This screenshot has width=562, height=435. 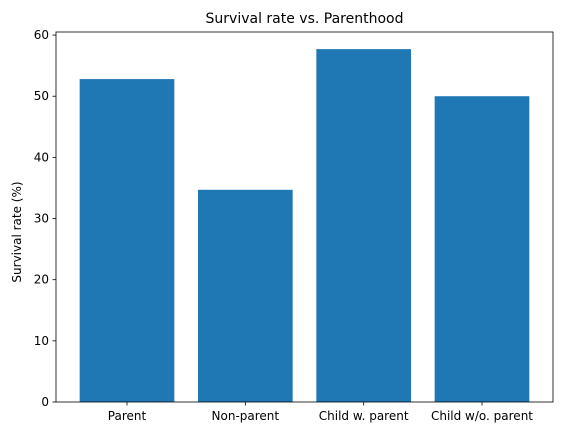 I want to click on x-tick-label: Child w. parent, so click(x=364, y=416).